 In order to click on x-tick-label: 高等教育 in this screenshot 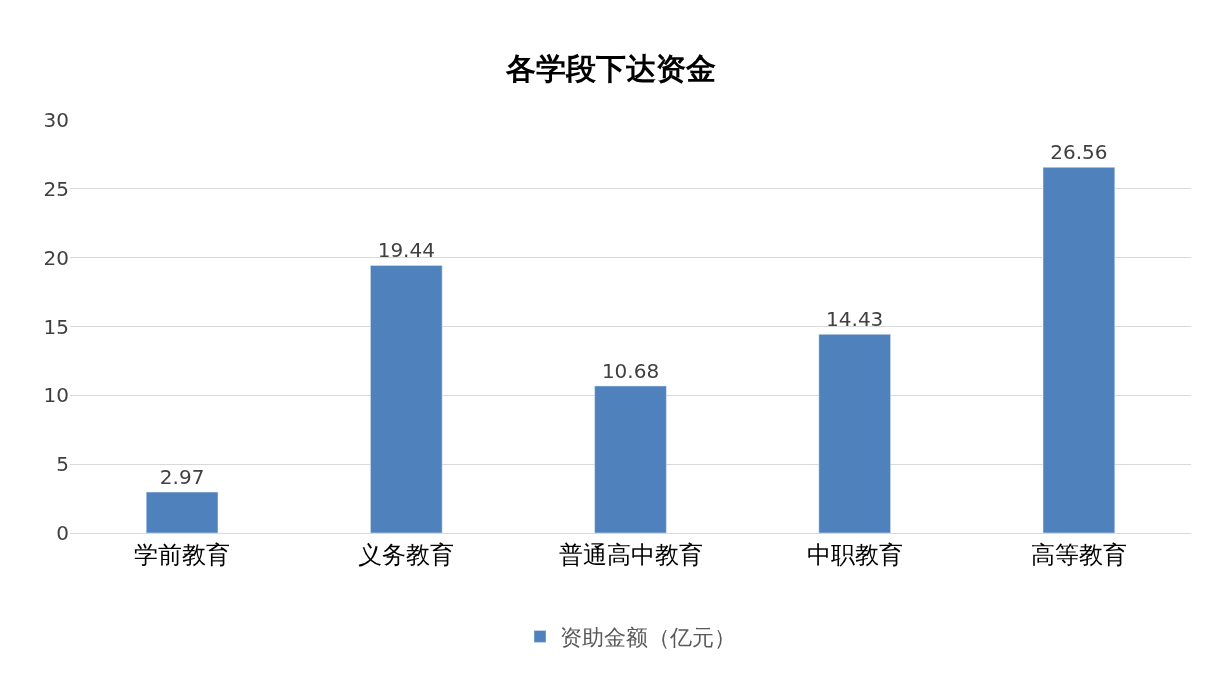, I will do `click(1078, 554)`.